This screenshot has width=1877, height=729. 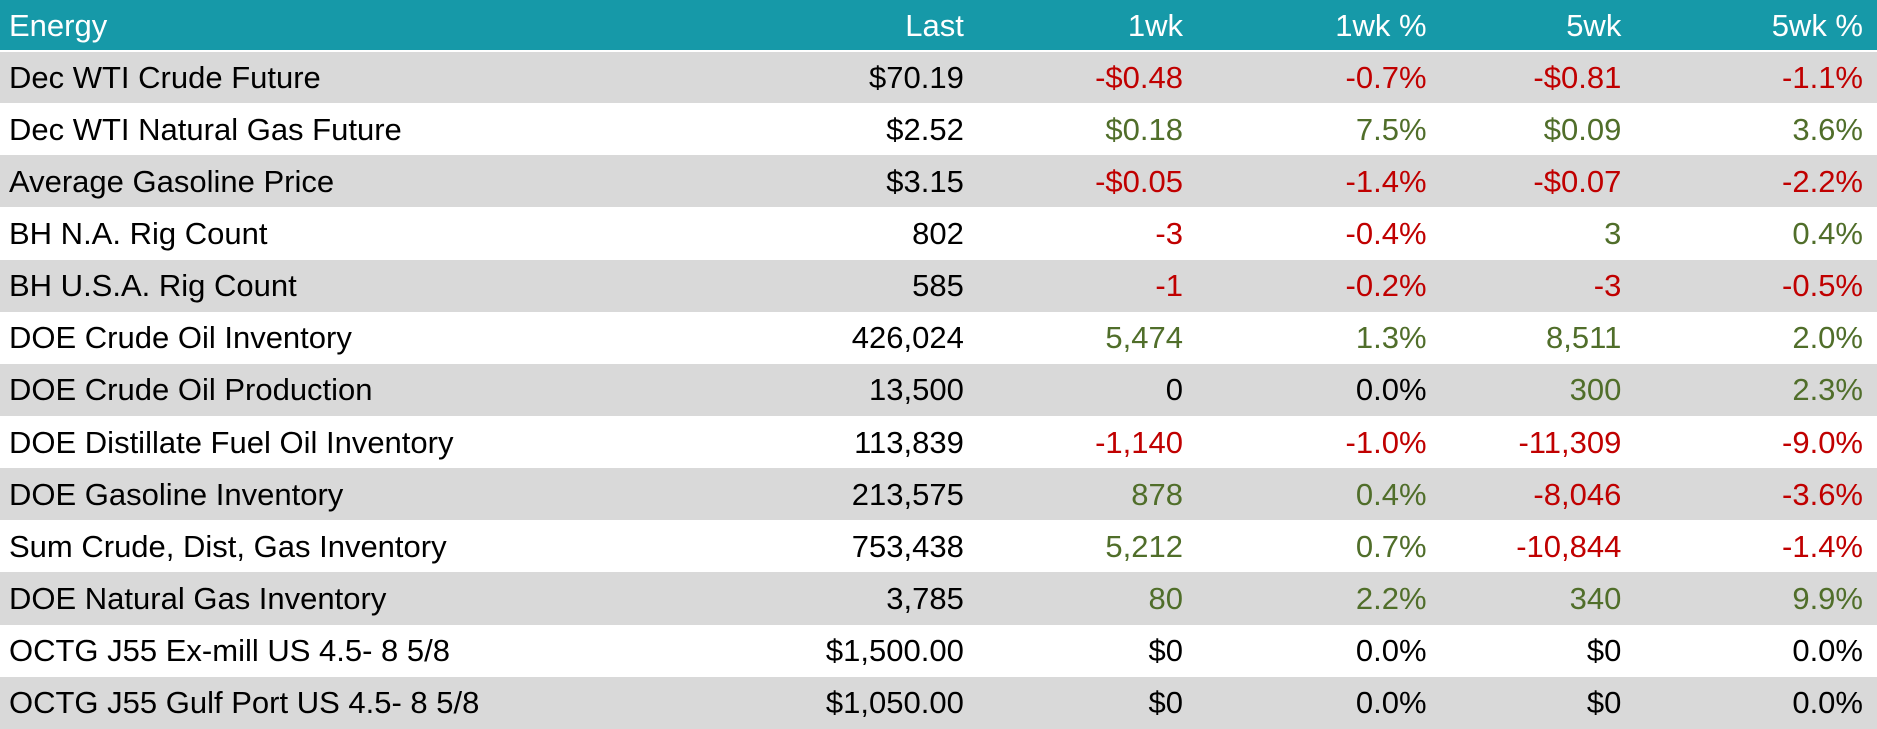 I want to click on value-cell: 13,500, so click(x=863, y=389).